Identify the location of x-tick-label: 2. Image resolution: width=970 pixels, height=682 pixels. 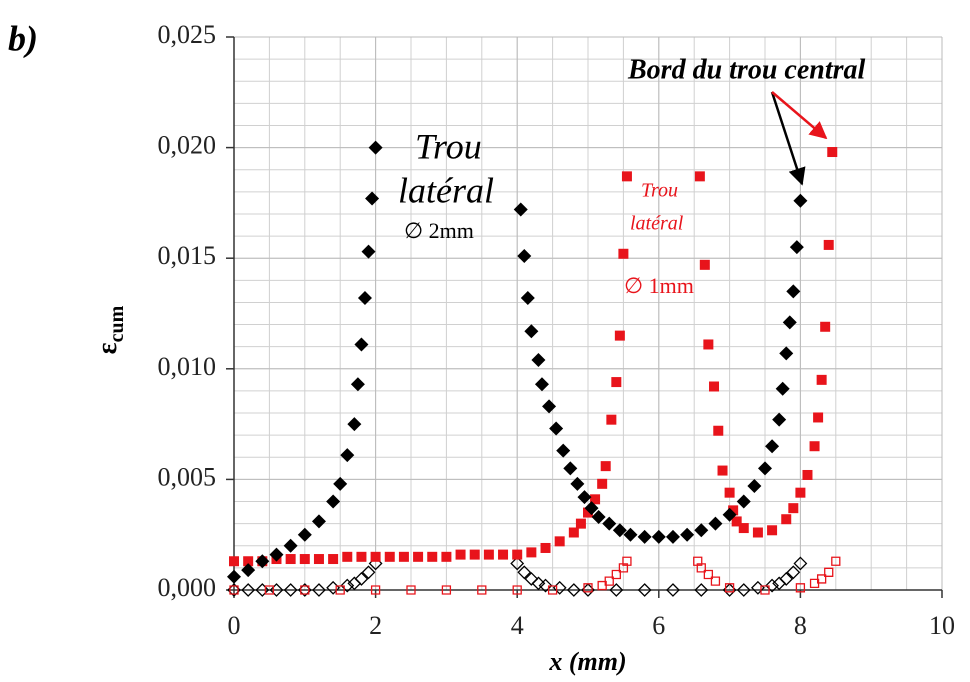
(375, 625).